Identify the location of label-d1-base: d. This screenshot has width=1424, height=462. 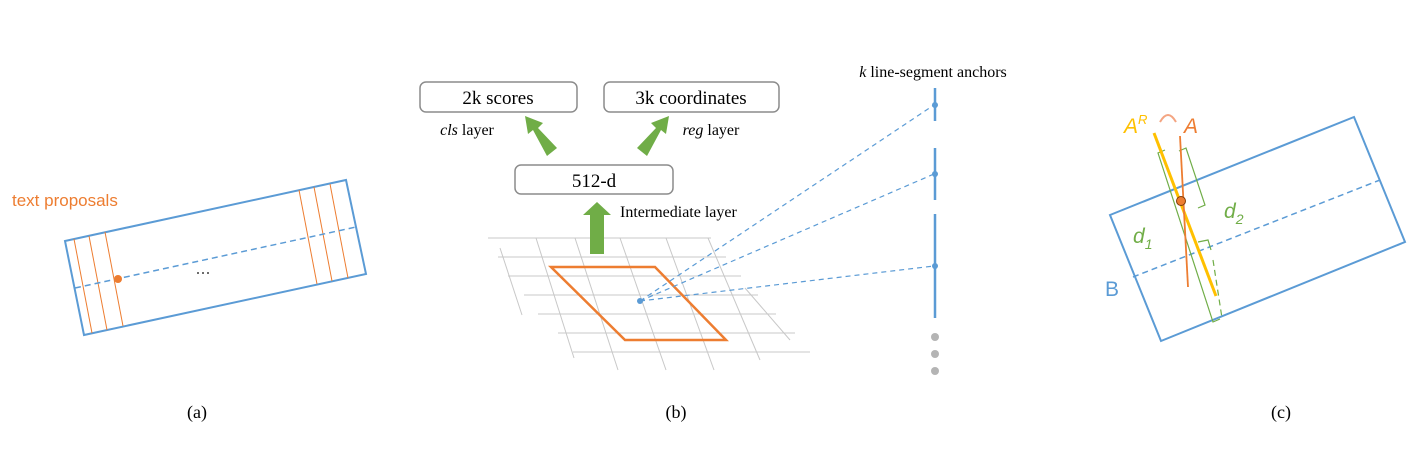
(1139, 236).